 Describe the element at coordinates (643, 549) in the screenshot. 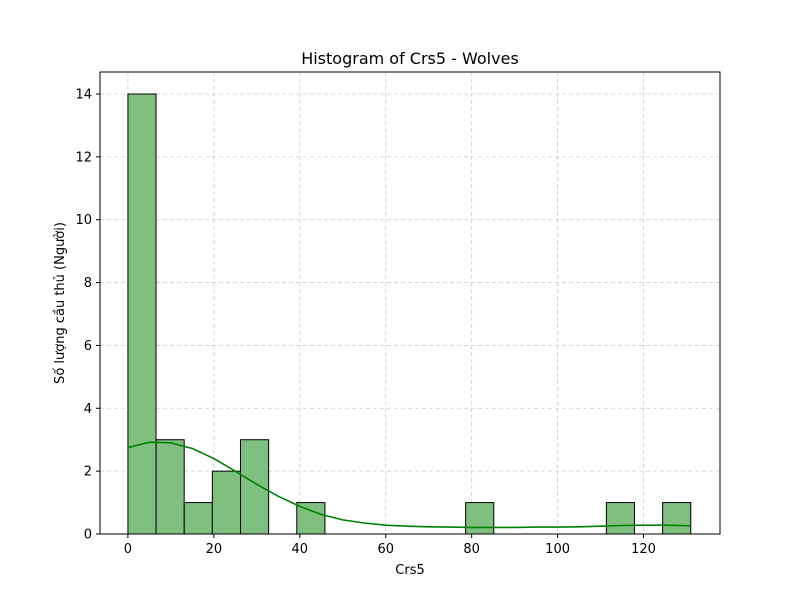

I see `x-tick-label: 120` at that location.